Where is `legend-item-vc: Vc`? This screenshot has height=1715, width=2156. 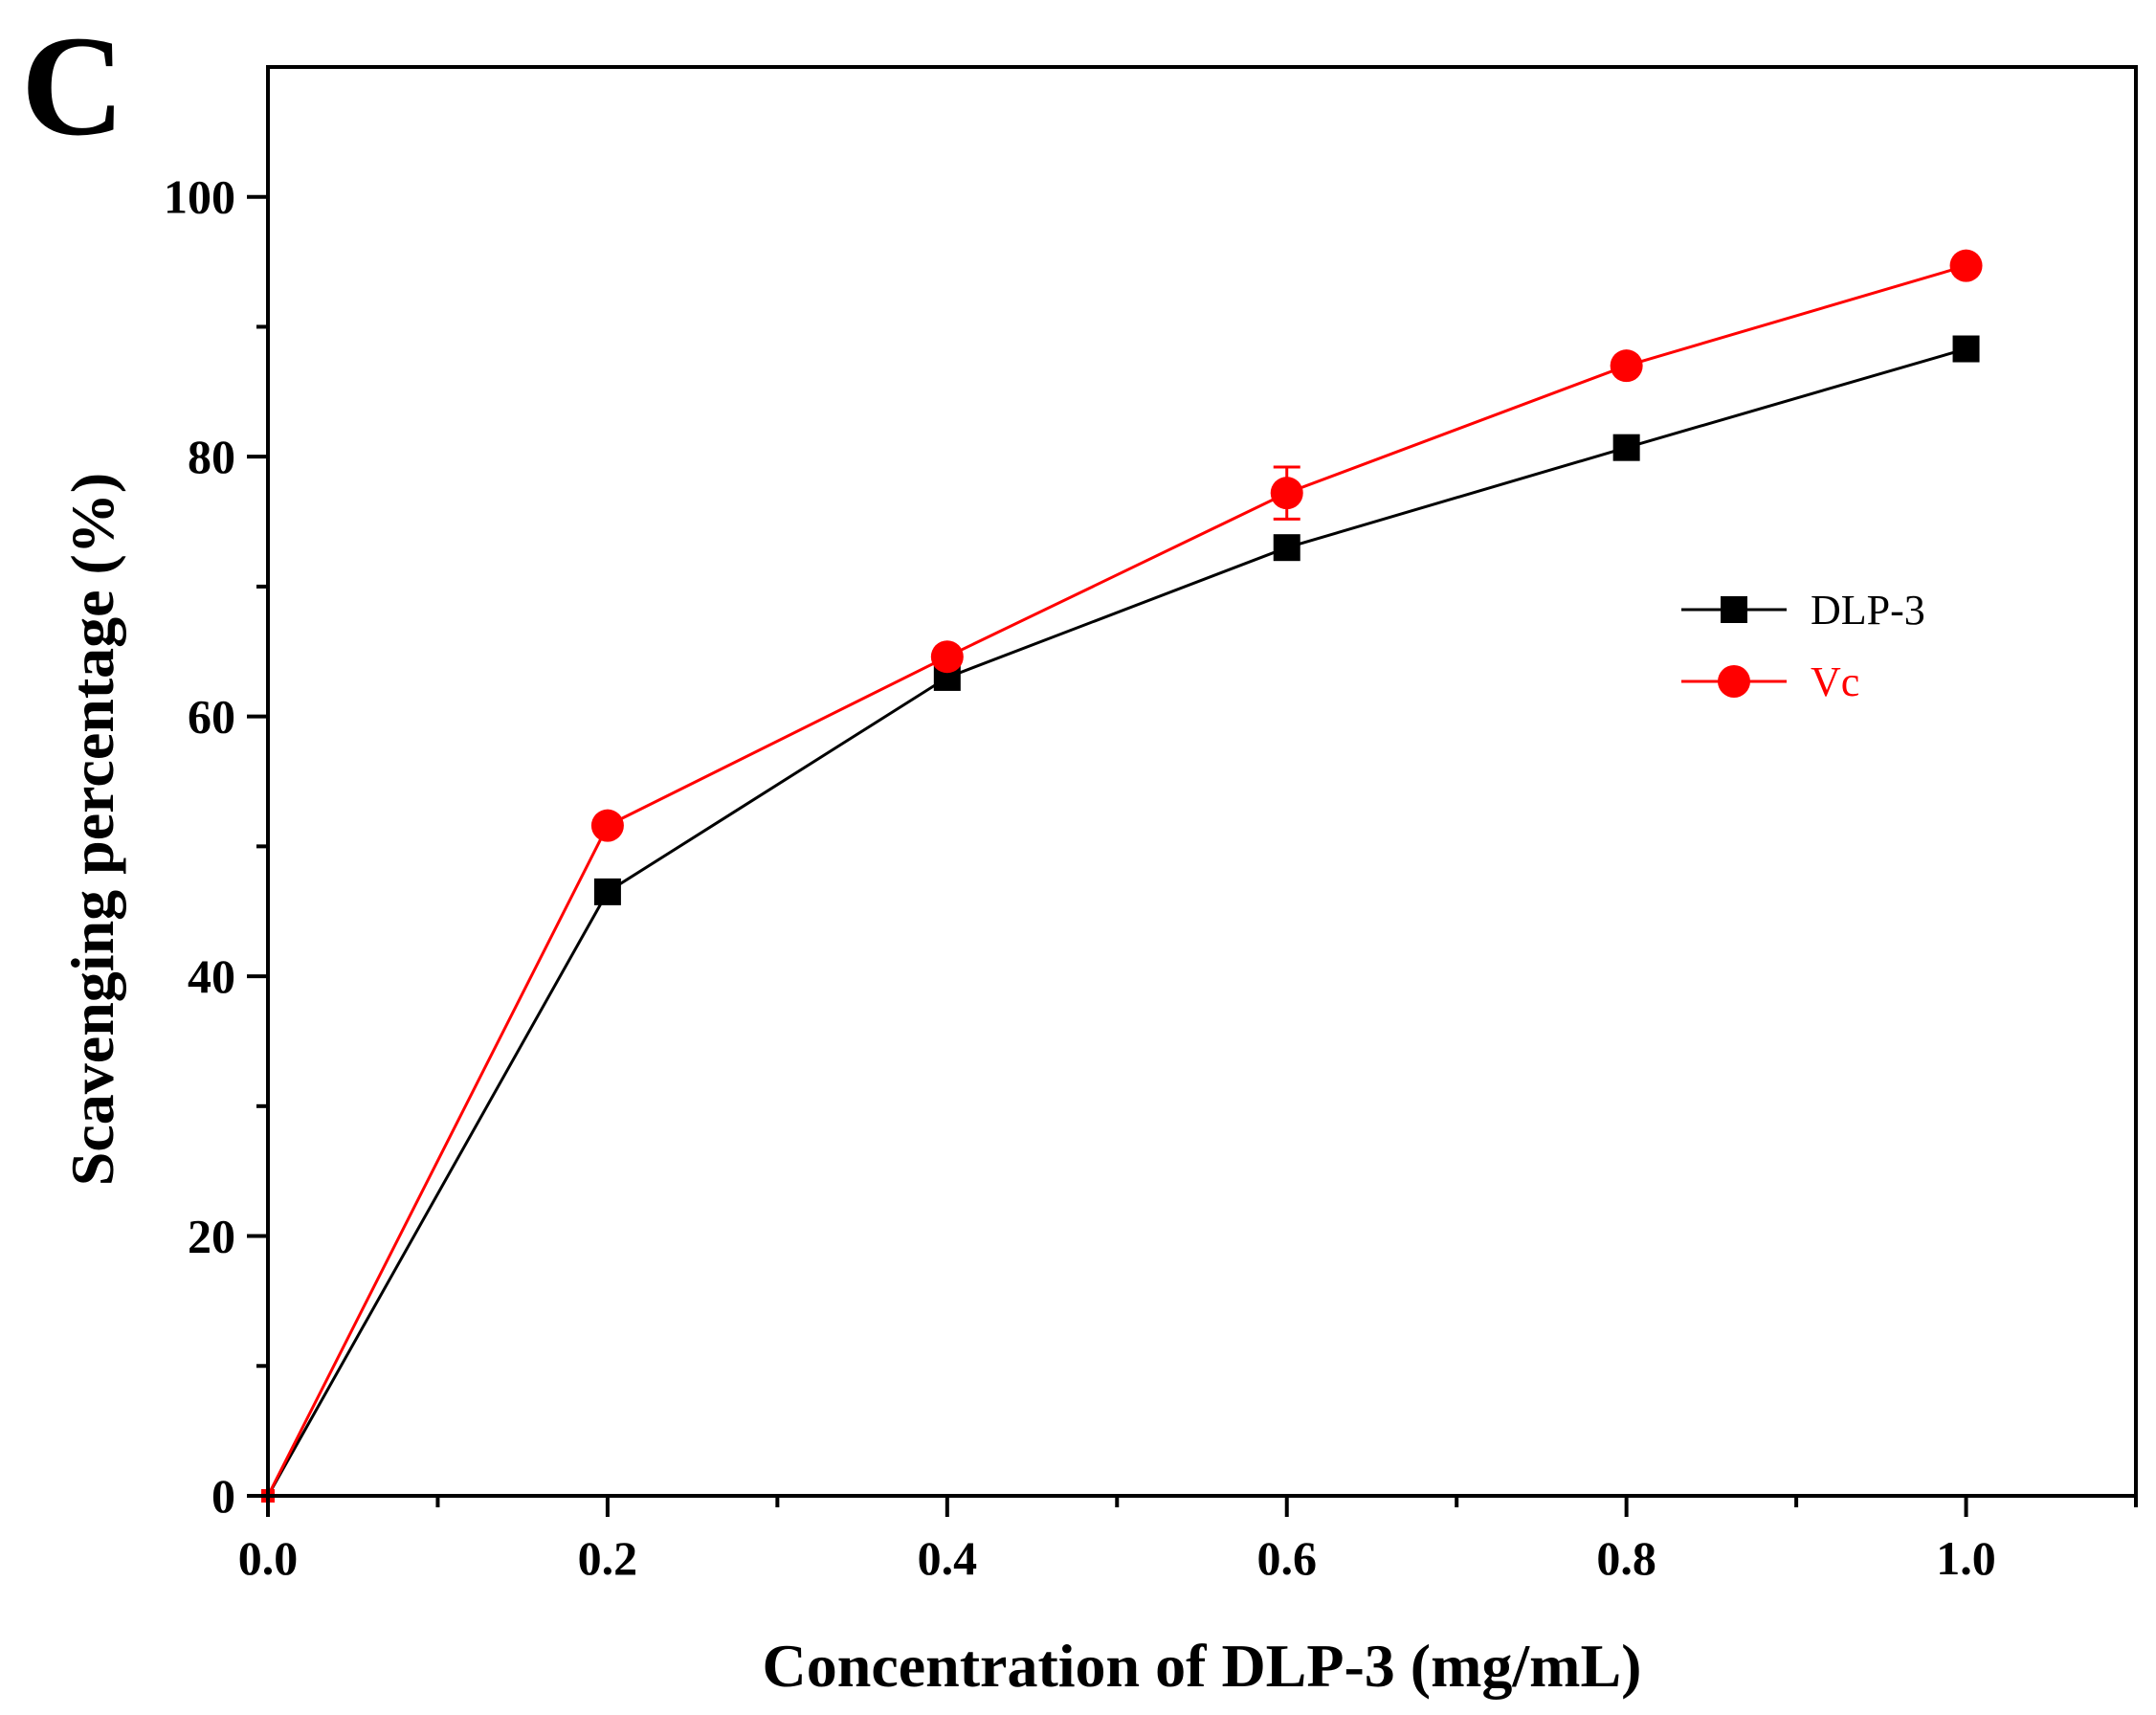 legend-item-vc: Vc is located at coordinates (1770, 682).